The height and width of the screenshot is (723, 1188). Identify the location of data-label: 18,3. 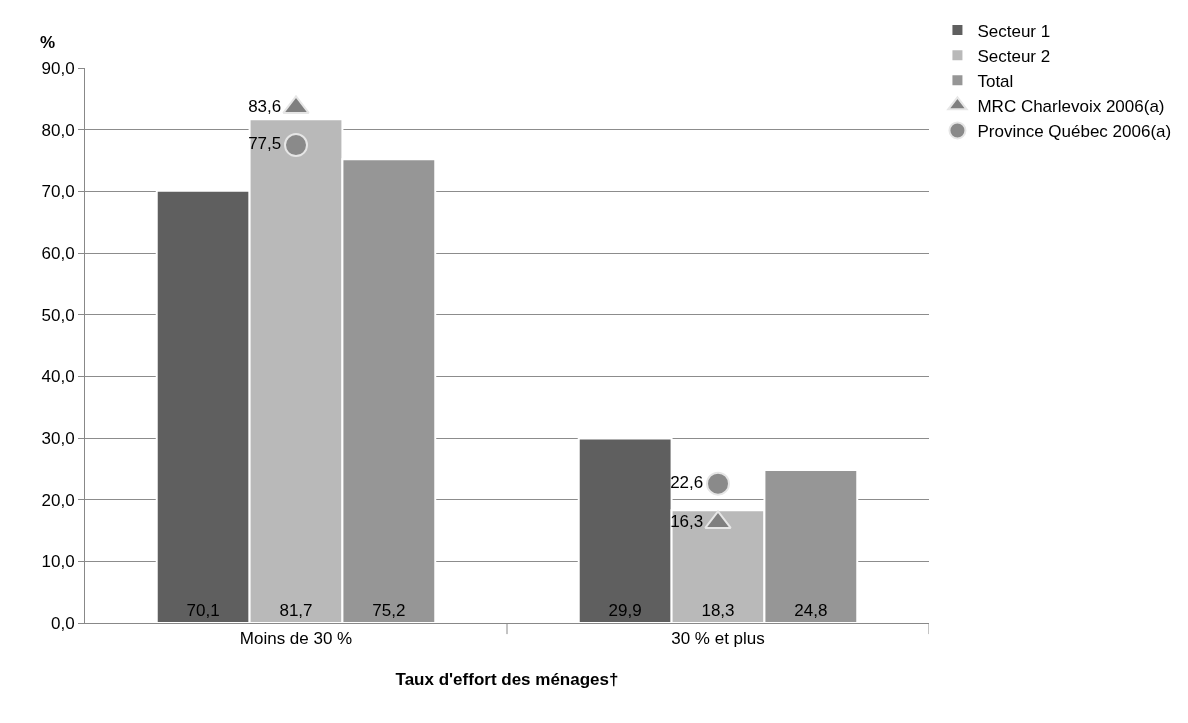
(718, 610).